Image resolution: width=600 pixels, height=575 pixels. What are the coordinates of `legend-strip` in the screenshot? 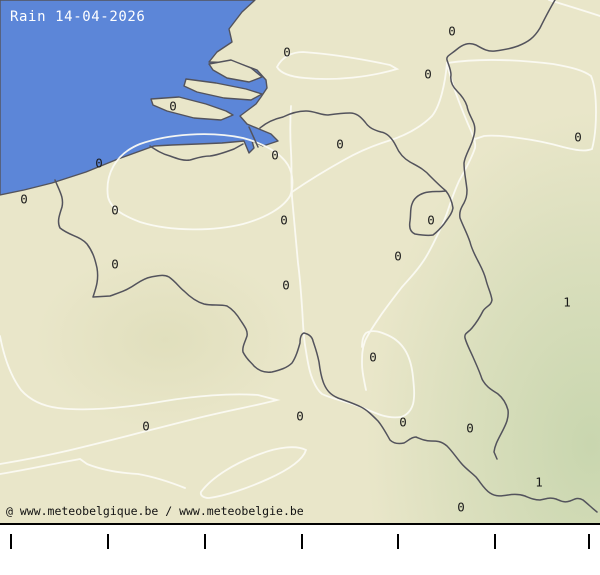 It's located at (300, 550).